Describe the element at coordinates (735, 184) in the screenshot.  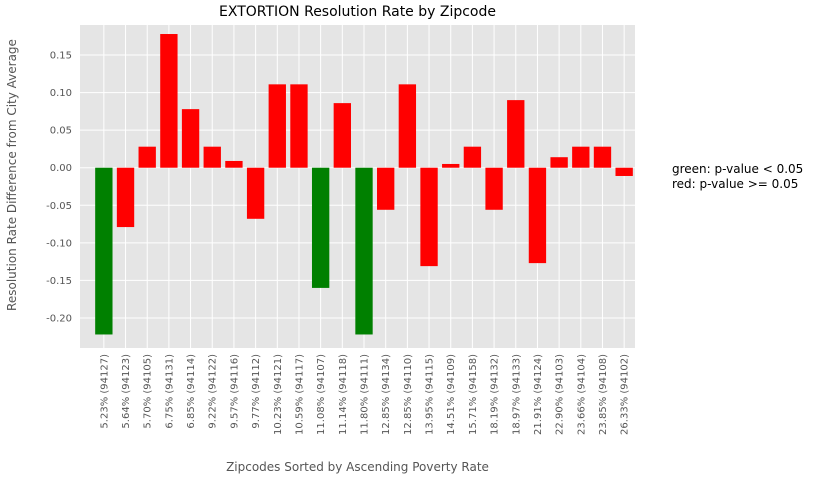
I see `legend-red-note: red: p-value >= 0.05` at that location.